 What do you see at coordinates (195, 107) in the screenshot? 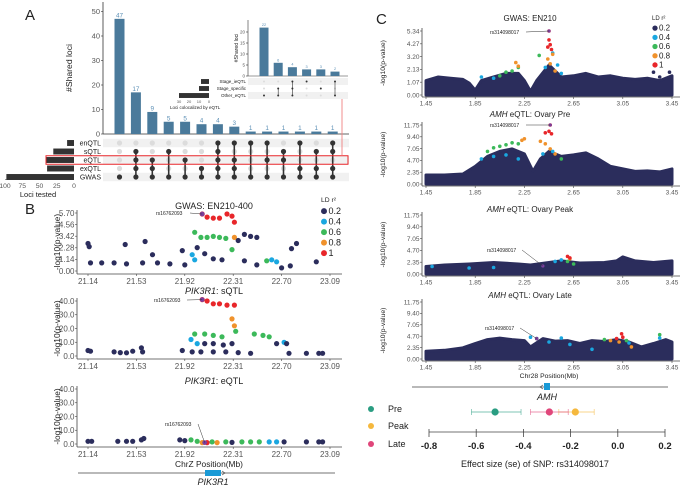
I see `set-size-axis-title: Loci colocalized by eQTL` at bounding box center [195, 107].